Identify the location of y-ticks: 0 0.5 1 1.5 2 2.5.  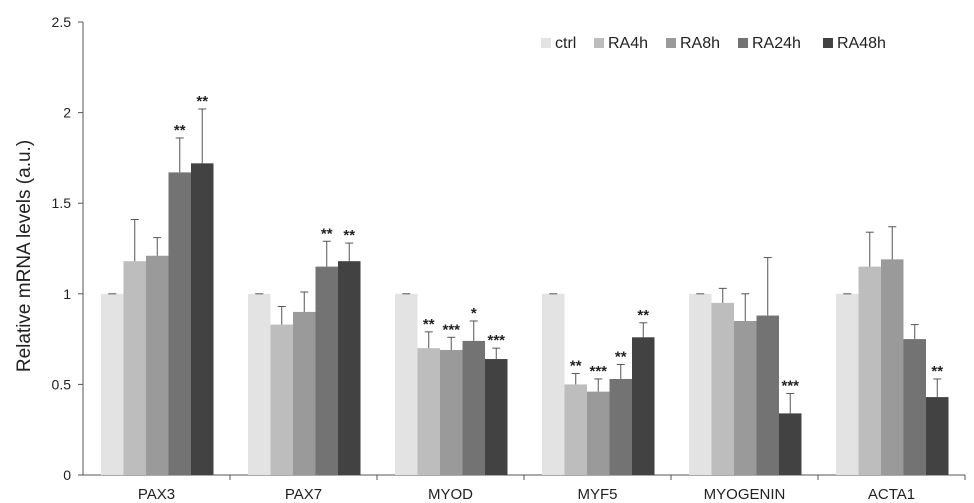
(67, 248).